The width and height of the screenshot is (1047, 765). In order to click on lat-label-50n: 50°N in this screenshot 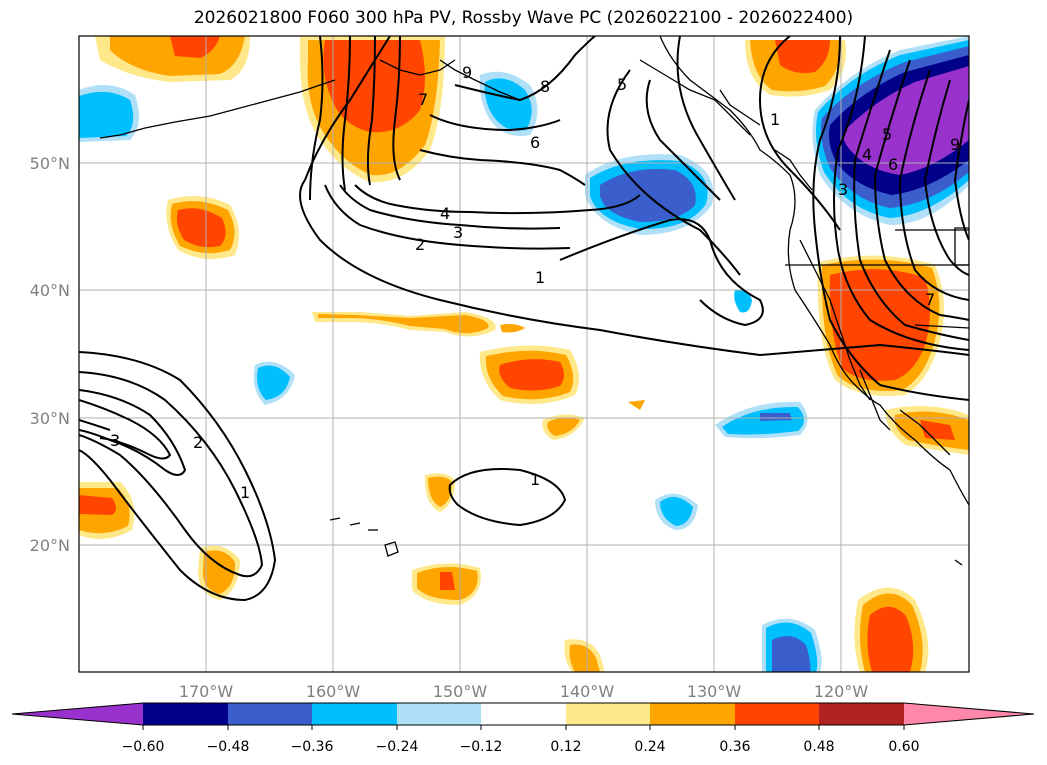, I will do `click(50, 163)`.